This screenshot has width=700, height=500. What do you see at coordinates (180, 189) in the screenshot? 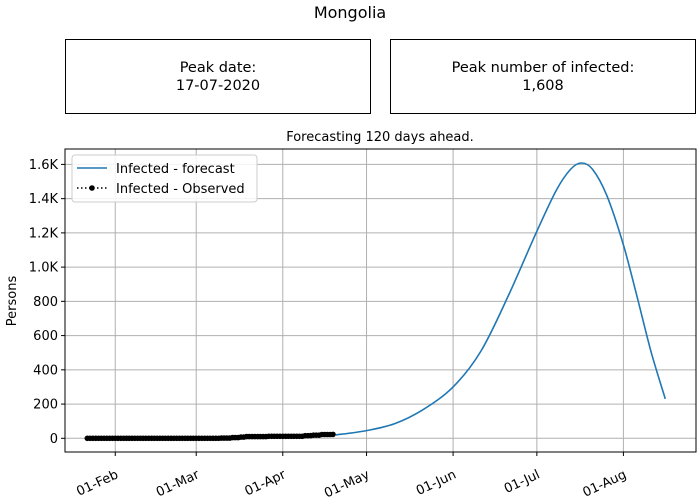
I see `legend-observed-label: Infected - Observed` at bounding box center [180, 189].